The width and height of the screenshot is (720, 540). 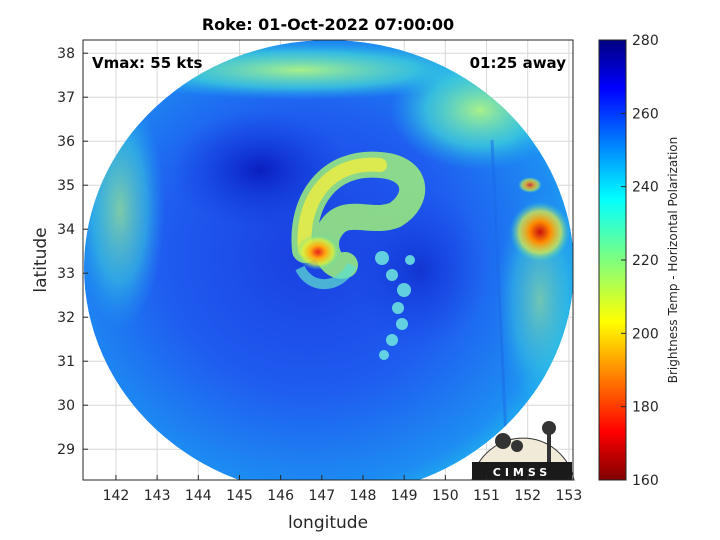 What do you see at coordinates (66, 274) in the screenshot?
I see `y-tick-label: 33` at bounding box center [66, 274].